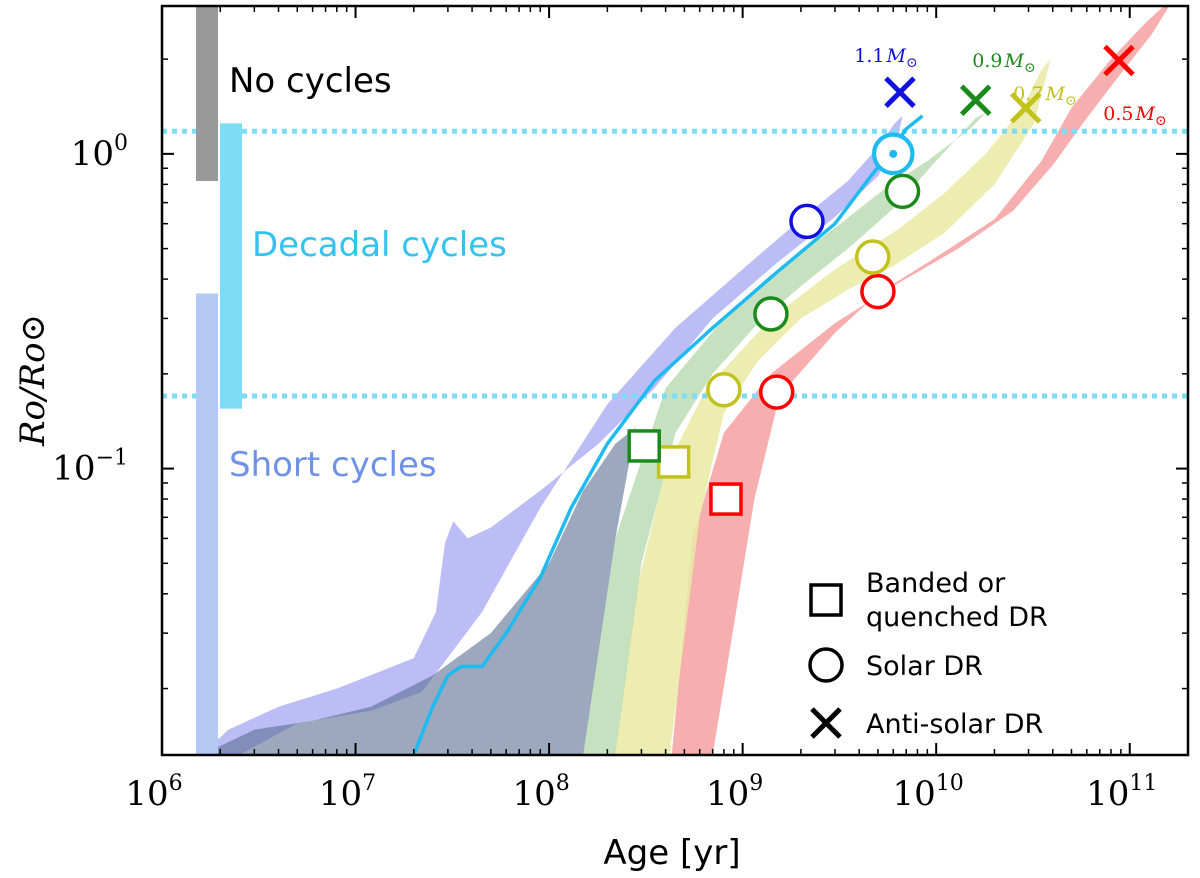  I want to click on x-tick-label-2: 108, so click(540, 792).